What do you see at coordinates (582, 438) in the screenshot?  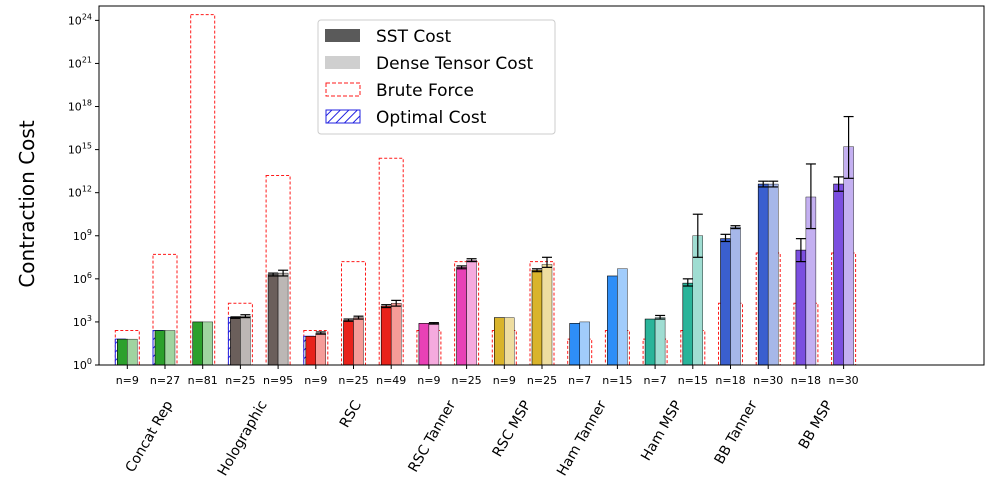 I see `category-label: Ham Tanner` at bounding box center [582, 438].